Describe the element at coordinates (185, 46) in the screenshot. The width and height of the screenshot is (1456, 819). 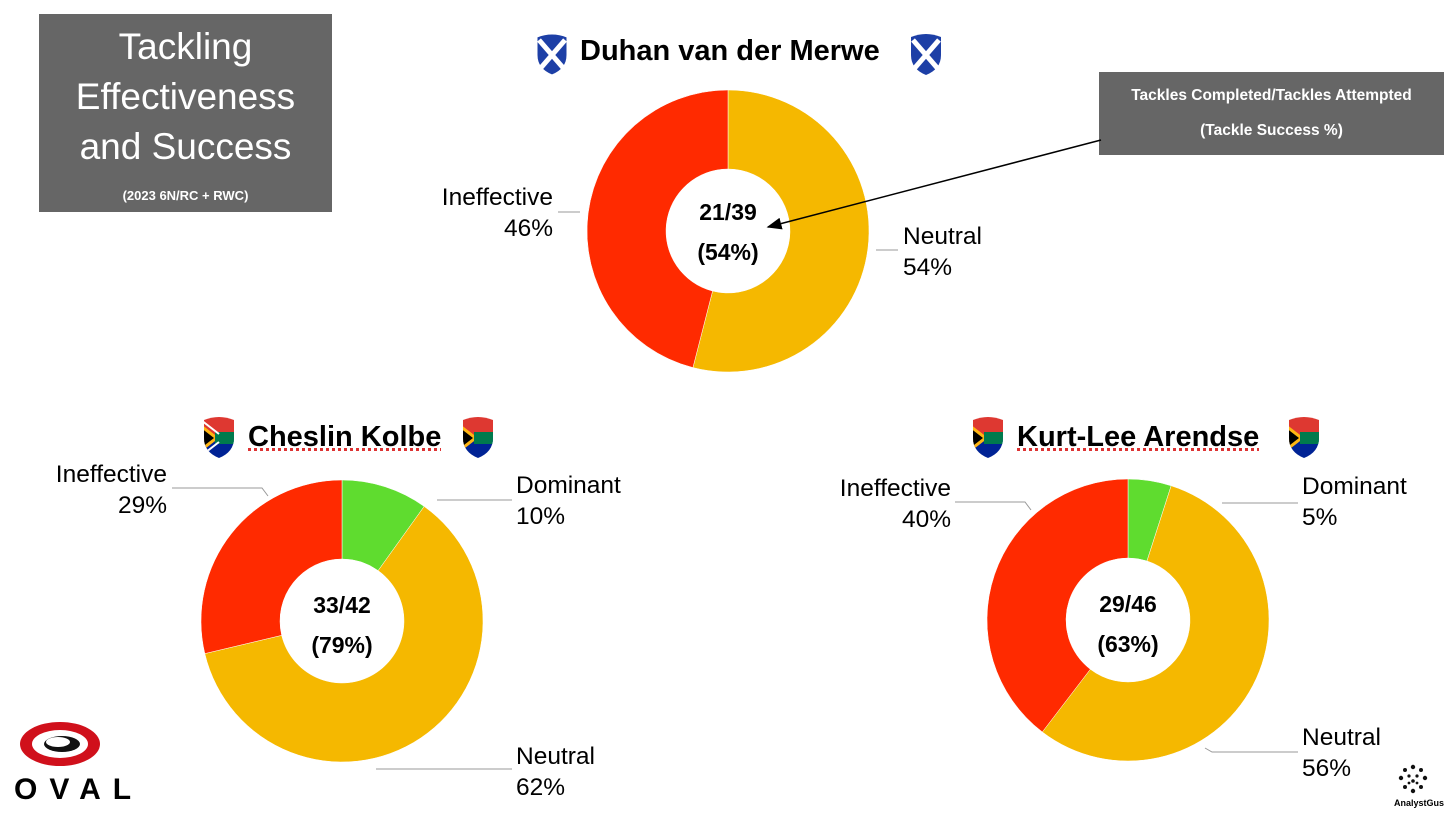
I see `title-line-1: Tackling` at that location.